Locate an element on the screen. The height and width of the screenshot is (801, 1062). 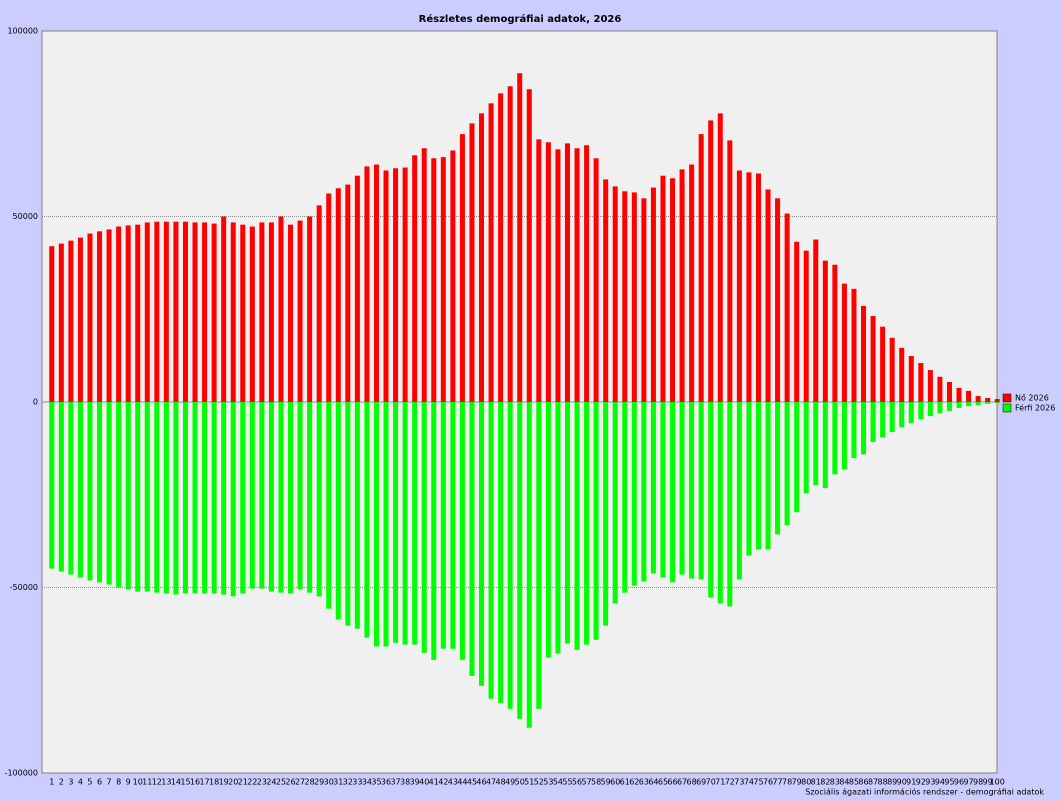
x-tick-label: 36 is located at coordinates (386, 782).